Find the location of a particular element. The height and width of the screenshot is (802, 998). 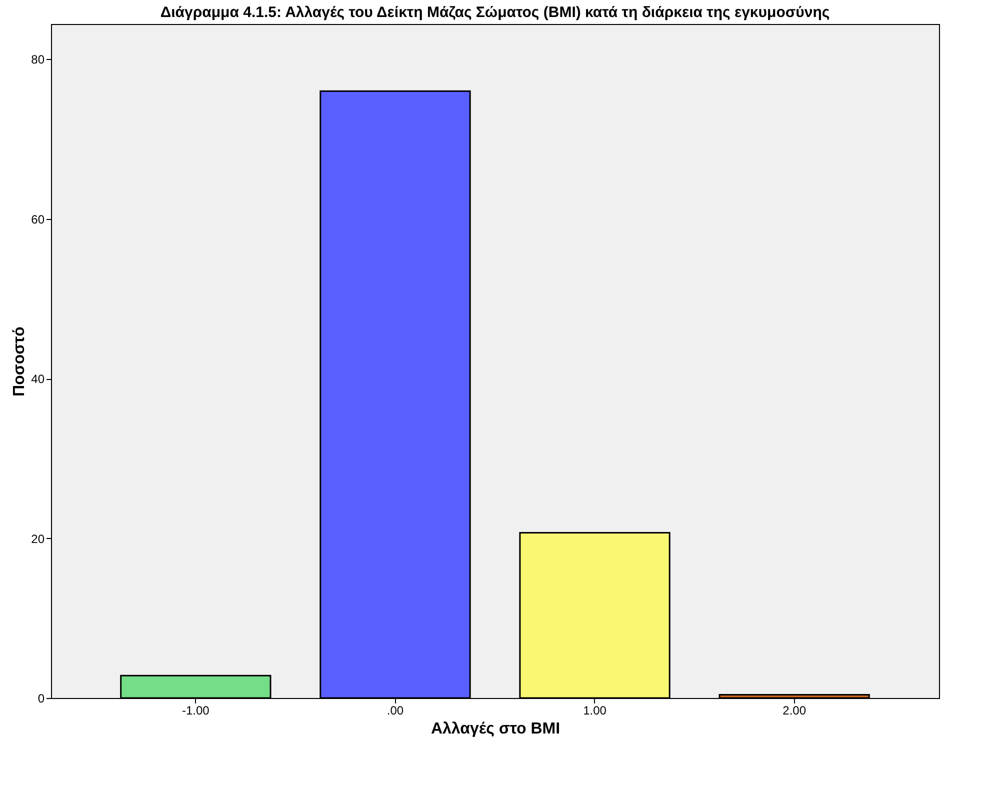

x-tick-label: -1.00 is located at coordinates (196, 711).